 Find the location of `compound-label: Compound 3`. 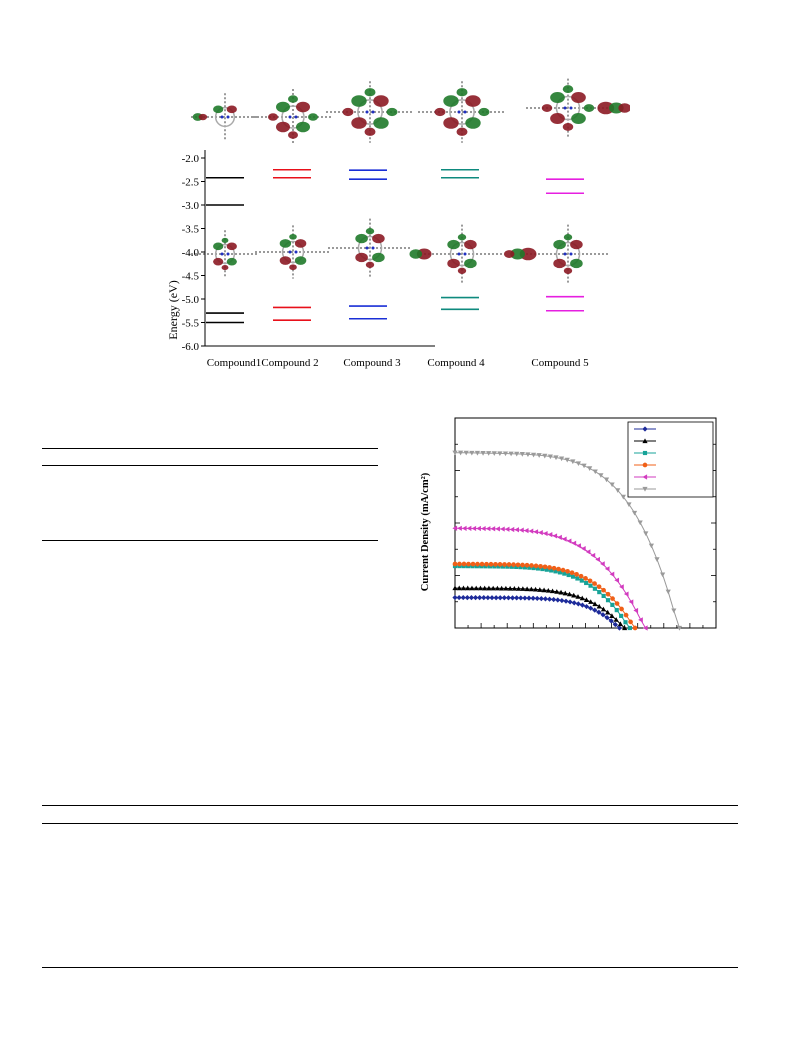

compound-label: Compound 3 is located at coordinates (372, 363).